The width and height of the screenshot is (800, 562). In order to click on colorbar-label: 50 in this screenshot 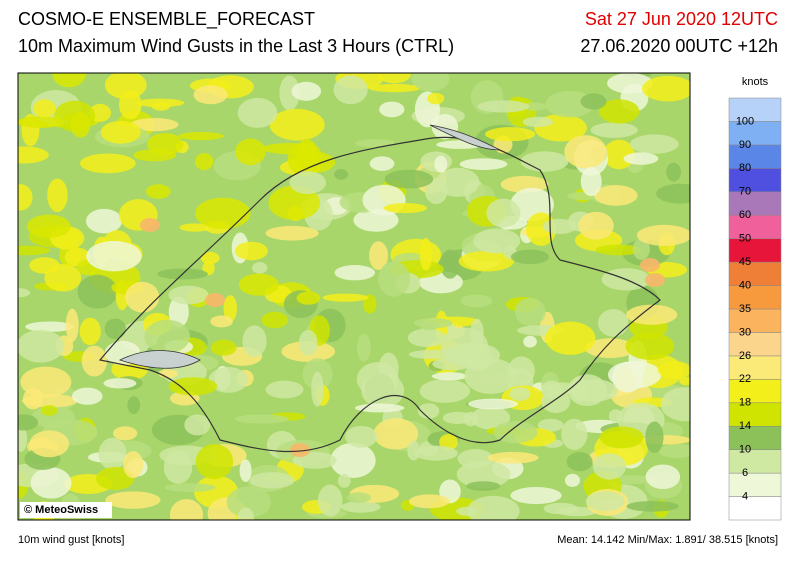, I will do `click(745, 239)`.